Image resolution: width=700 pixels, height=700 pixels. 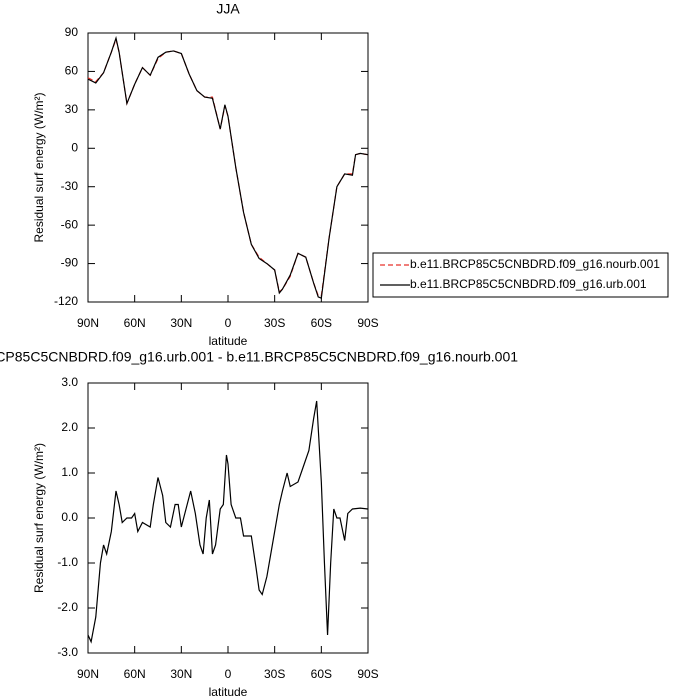 I want to click on y-tick-label: -90, so click(x=70, y=263).